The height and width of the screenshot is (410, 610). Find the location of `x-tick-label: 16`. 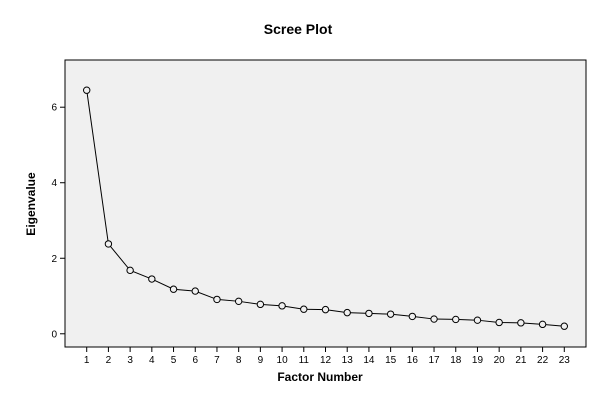

x-tick-label: 16 is located at coordinates (413, 360).